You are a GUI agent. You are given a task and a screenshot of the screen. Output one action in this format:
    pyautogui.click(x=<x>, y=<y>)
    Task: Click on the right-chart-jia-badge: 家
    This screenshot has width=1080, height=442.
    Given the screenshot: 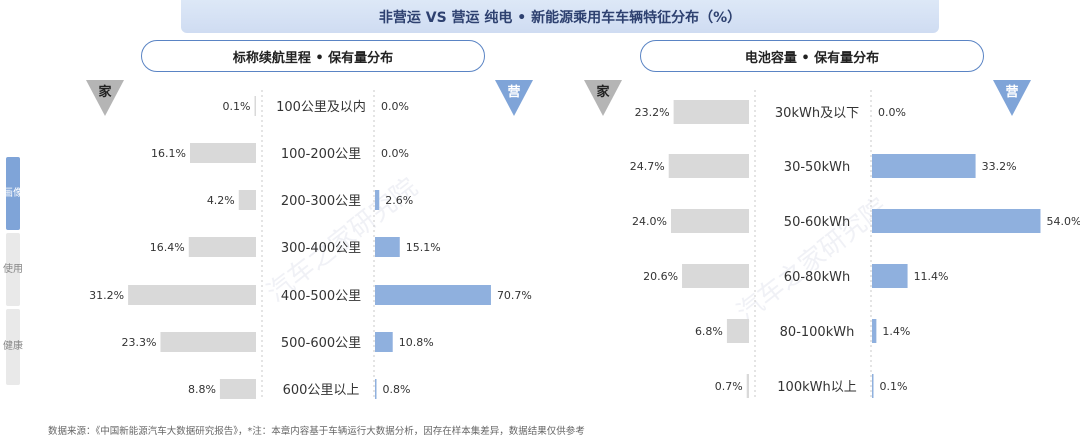 What is the action you would take?
    pyautogui.click(x=603, y=99)
    